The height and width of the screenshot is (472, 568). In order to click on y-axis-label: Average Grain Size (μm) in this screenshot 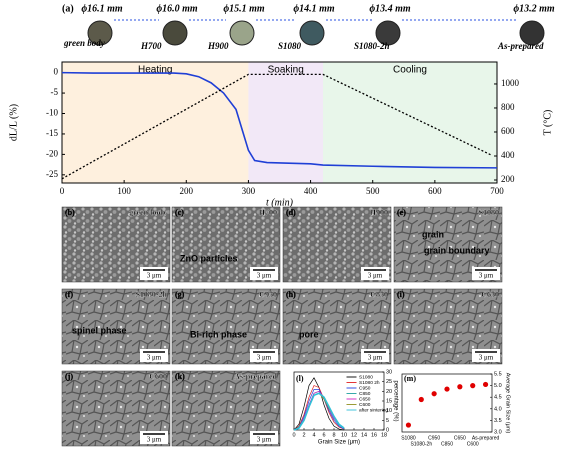, I will do `click(508, 403)`.